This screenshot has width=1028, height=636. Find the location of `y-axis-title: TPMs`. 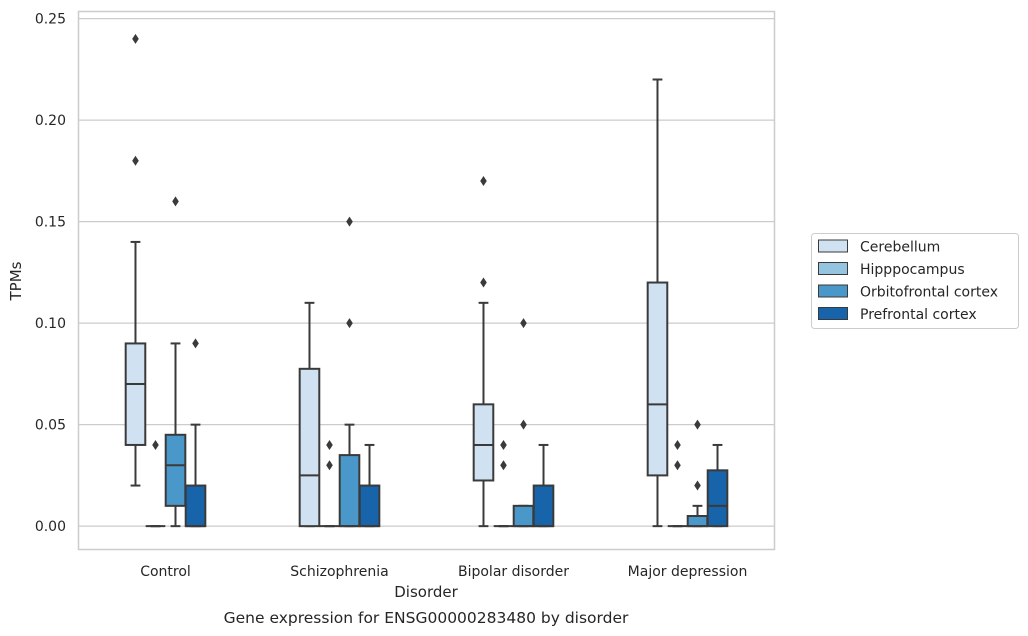

y-axis-title: TPMs is located at coordinates (16, 281).